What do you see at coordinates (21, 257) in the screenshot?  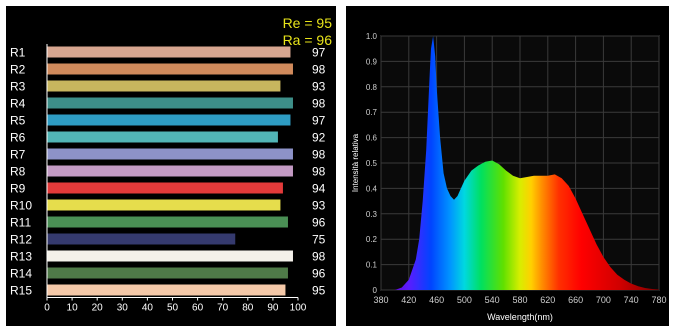 I see `category-label: R13` at bounding box center [21, 257].